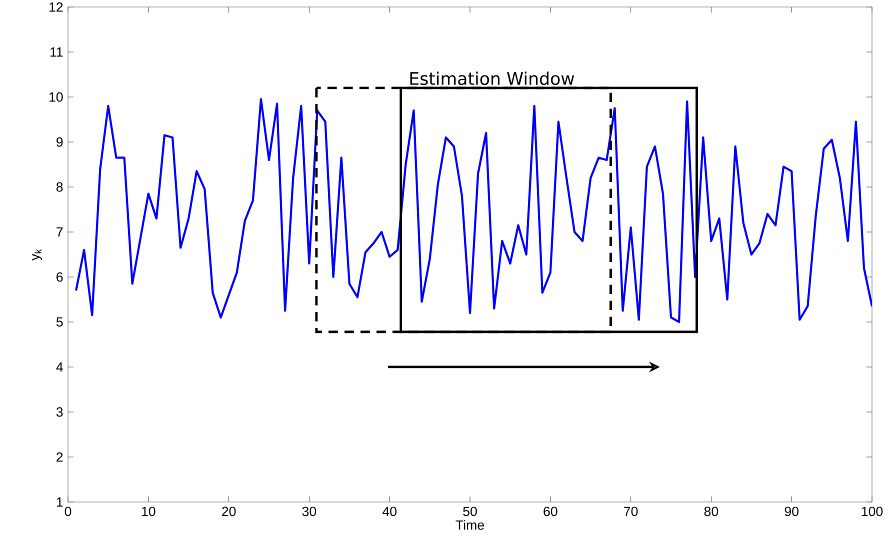  Describe the element at coordinates (389, 511) in the screenshot. I see `x-tick-label: 40` at that location.